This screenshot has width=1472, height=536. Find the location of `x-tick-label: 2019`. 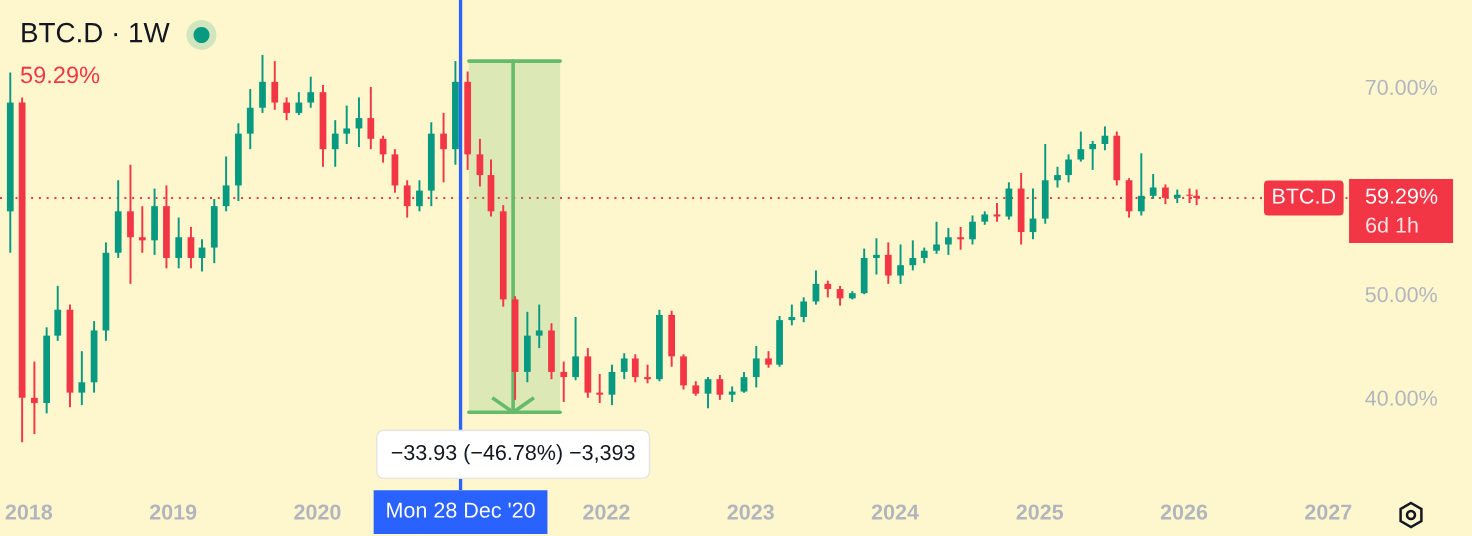

x-tick-label: 2019 is located at coordinates (173, 512).